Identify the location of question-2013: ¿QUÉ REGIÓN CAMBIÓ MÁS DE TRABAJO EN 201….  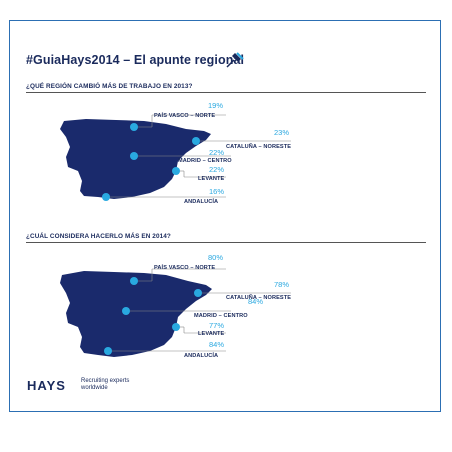
(226, 88).